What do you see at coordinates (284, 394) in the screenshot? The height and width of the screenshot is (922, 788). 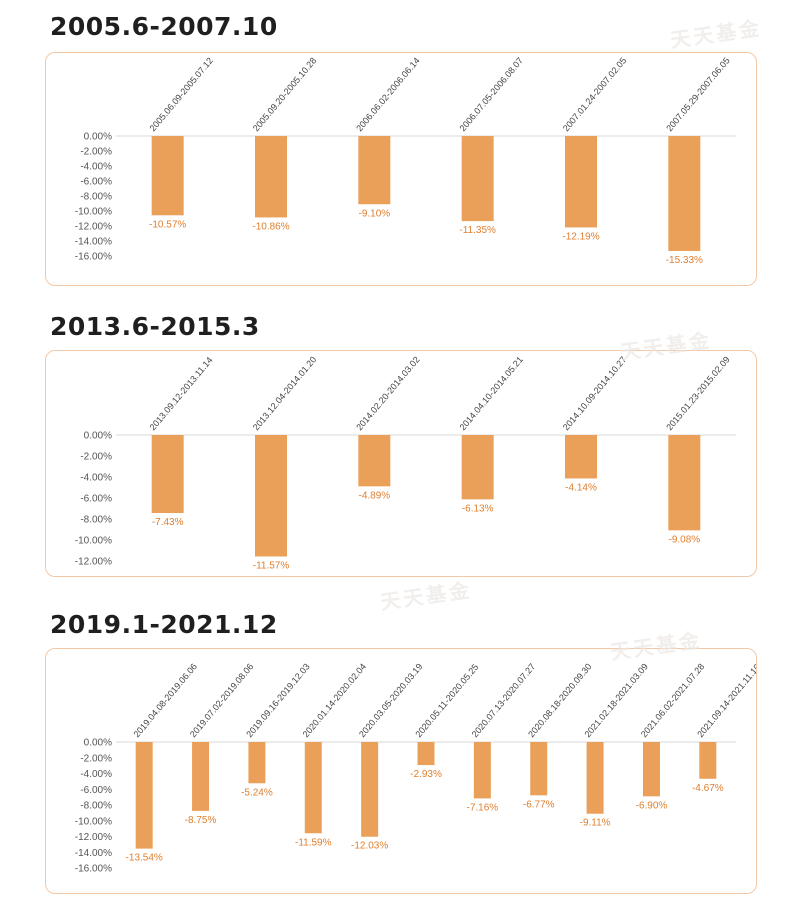 I see `category-label: 2013.12.04-2014.01.20` at bounding box center [284, 394].